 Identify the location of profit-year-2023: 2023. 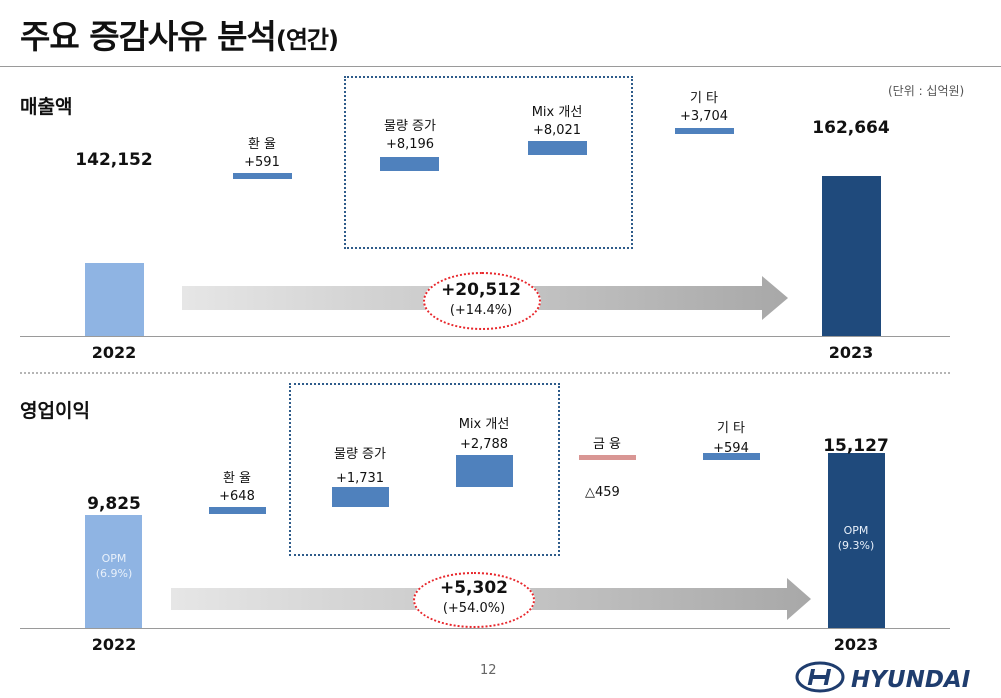
(856, 644).